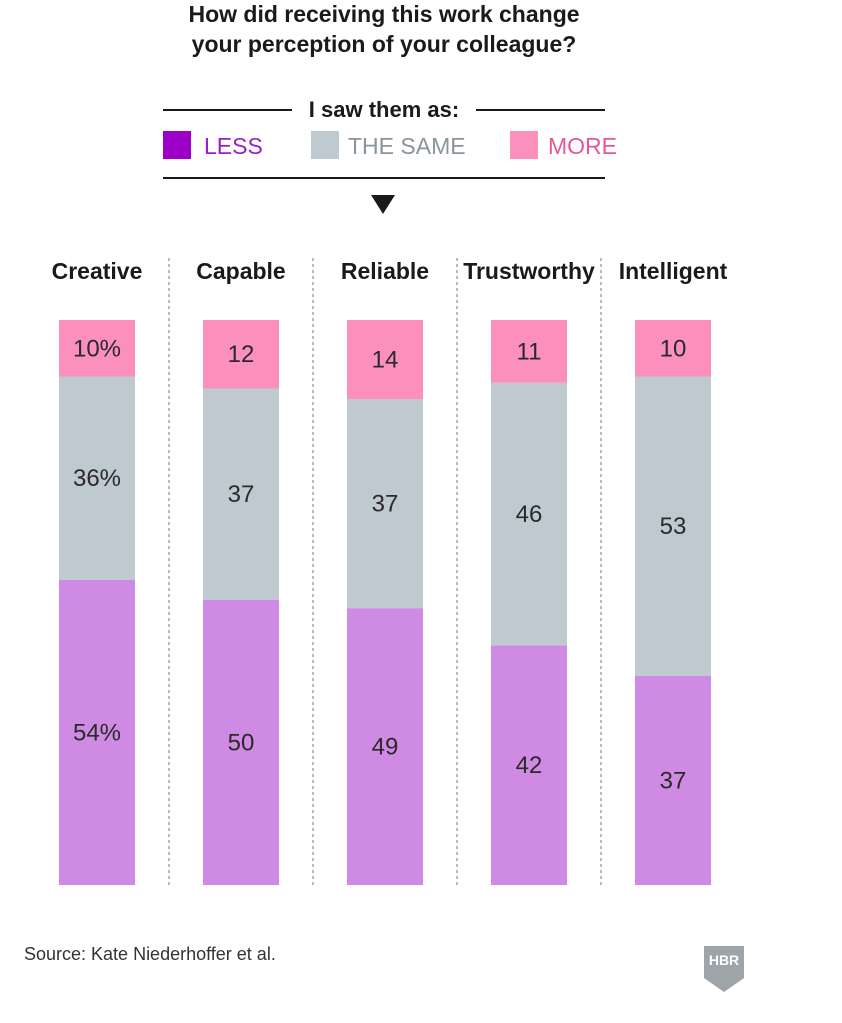 Image resolution: width=842 pixels, height=1023 pixels. What do you see at coordinates (97, 271) in the screenshot?
I see `category-label-creative: Creative` at bounding box center [97, 271].